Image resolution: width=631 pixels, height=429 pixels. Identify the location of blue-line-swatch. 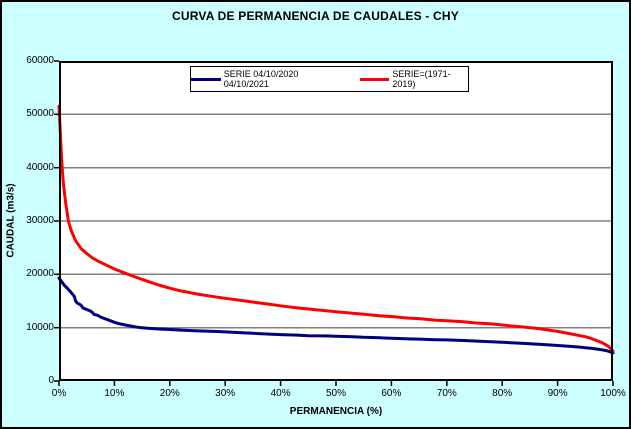
(206, 79).